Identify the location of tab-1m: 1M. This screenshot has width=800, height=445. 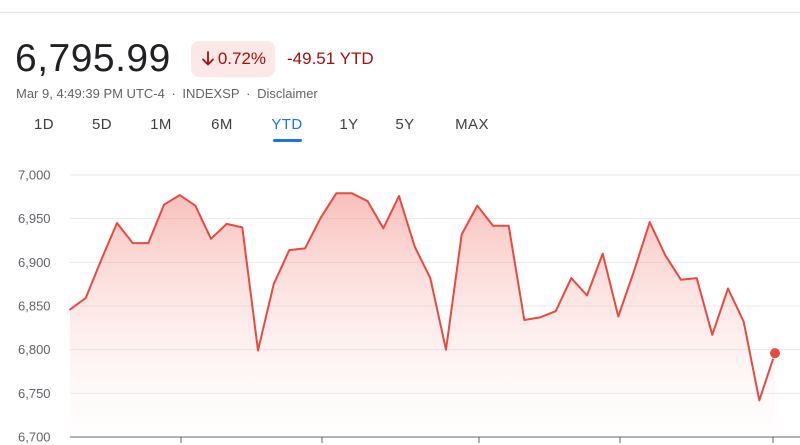
(161, 124).